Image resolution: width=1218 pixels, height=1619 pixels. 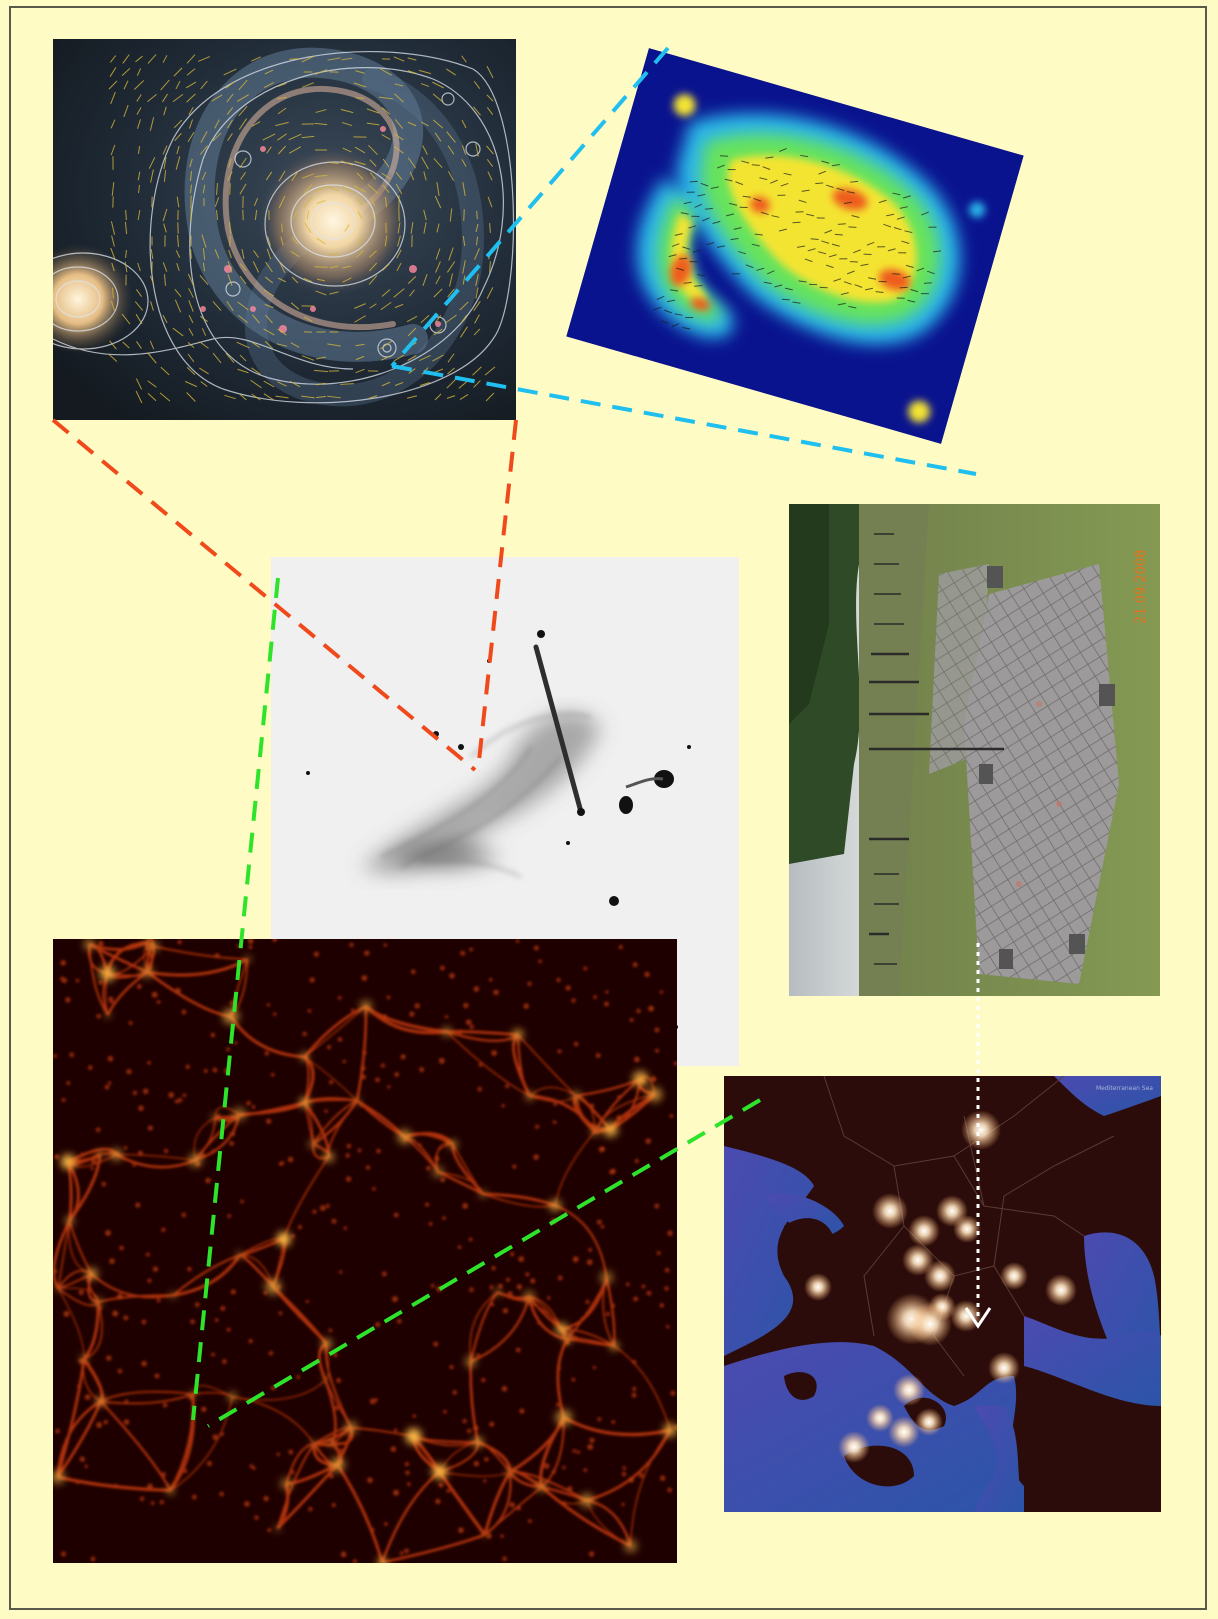 I want to click on photo-date-stamp: 21.09.2008, so click(x=1141, y=587).